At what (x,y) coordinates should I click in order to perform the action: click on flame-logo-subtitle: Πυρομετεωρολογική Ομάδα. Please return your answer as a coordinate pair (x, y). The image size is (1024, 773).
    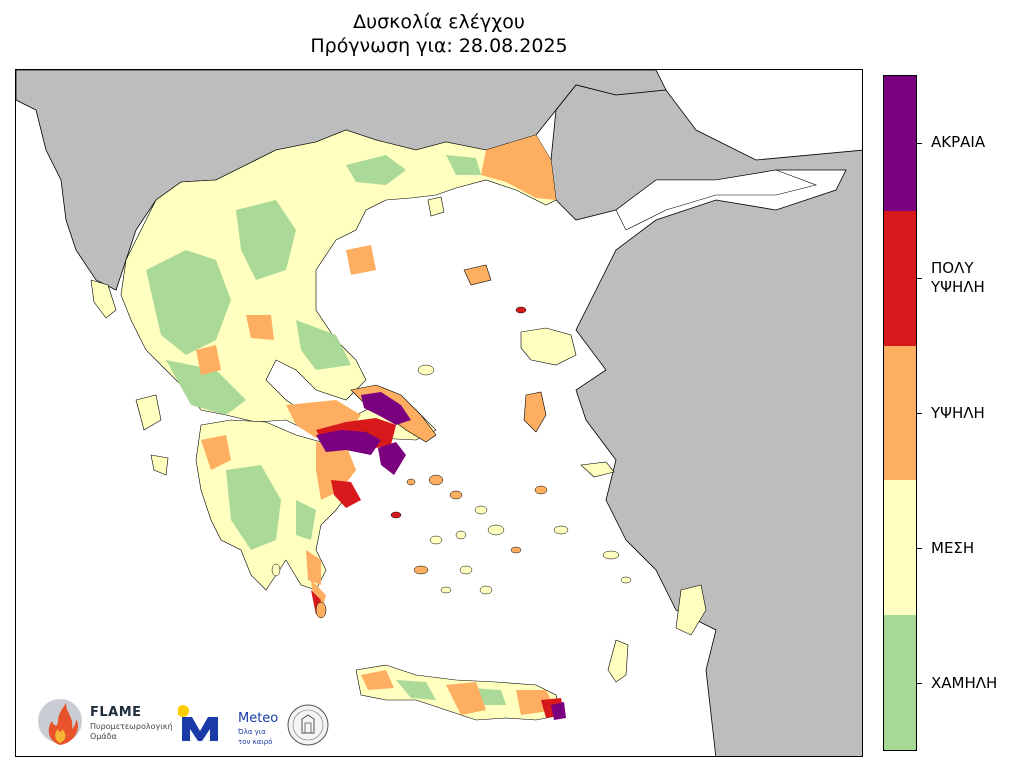
    Looking at the image, I should click on (131, 731).